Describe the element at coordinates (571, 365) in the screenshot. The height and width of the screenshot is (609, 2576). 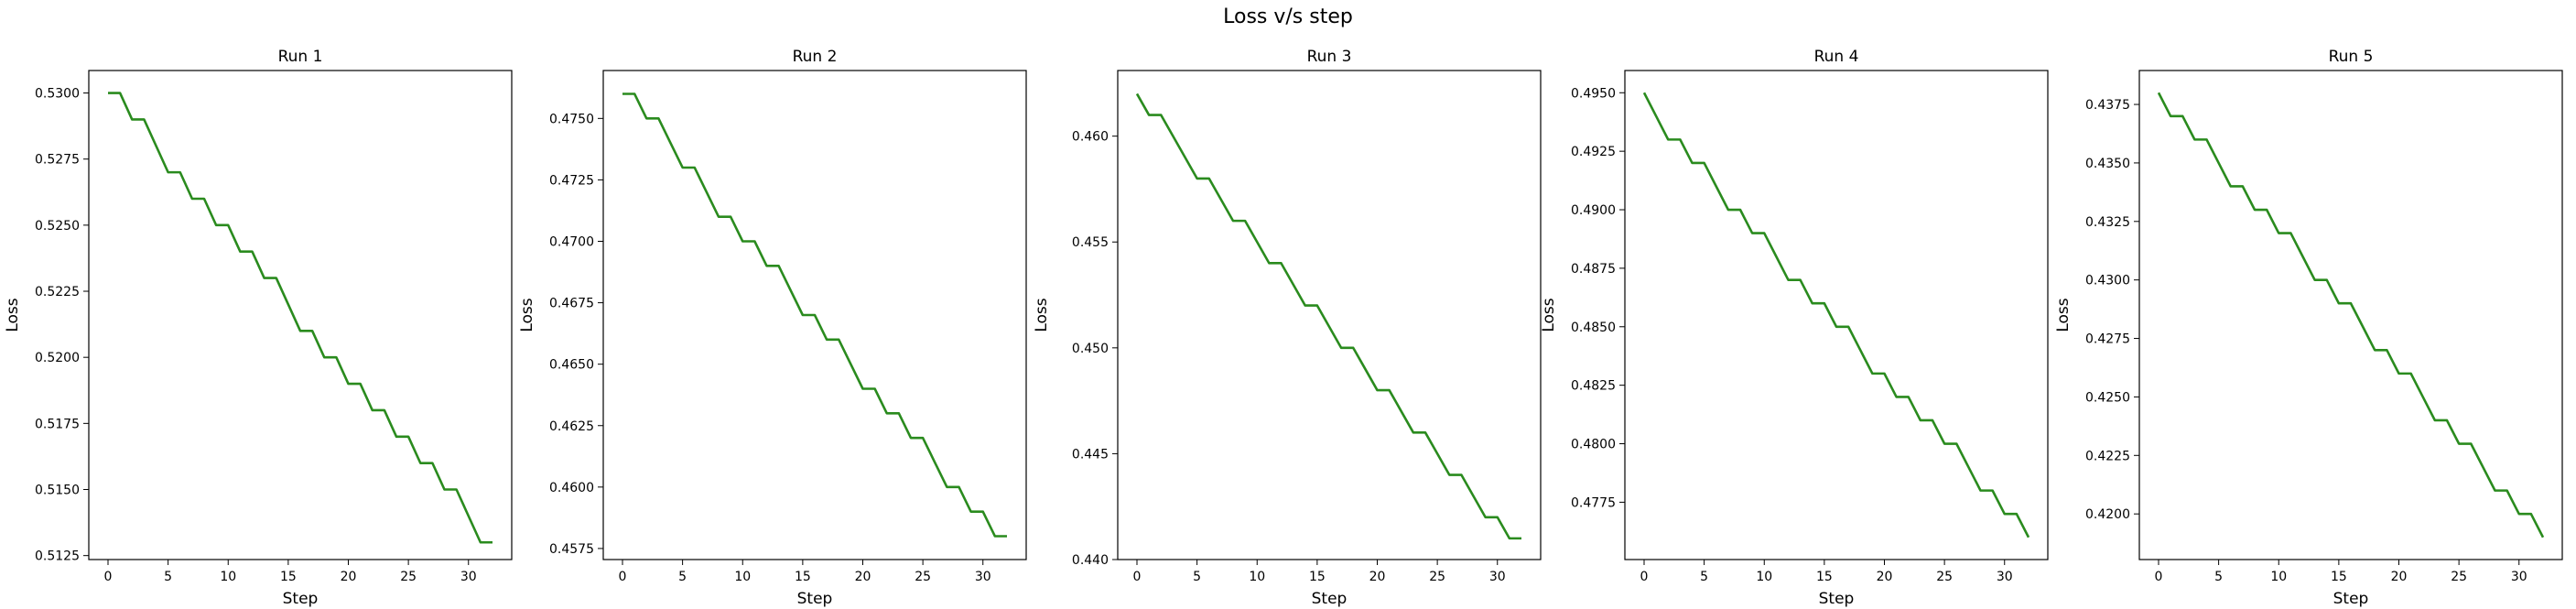
I see `y-tick-label: 0.4650` at that location.